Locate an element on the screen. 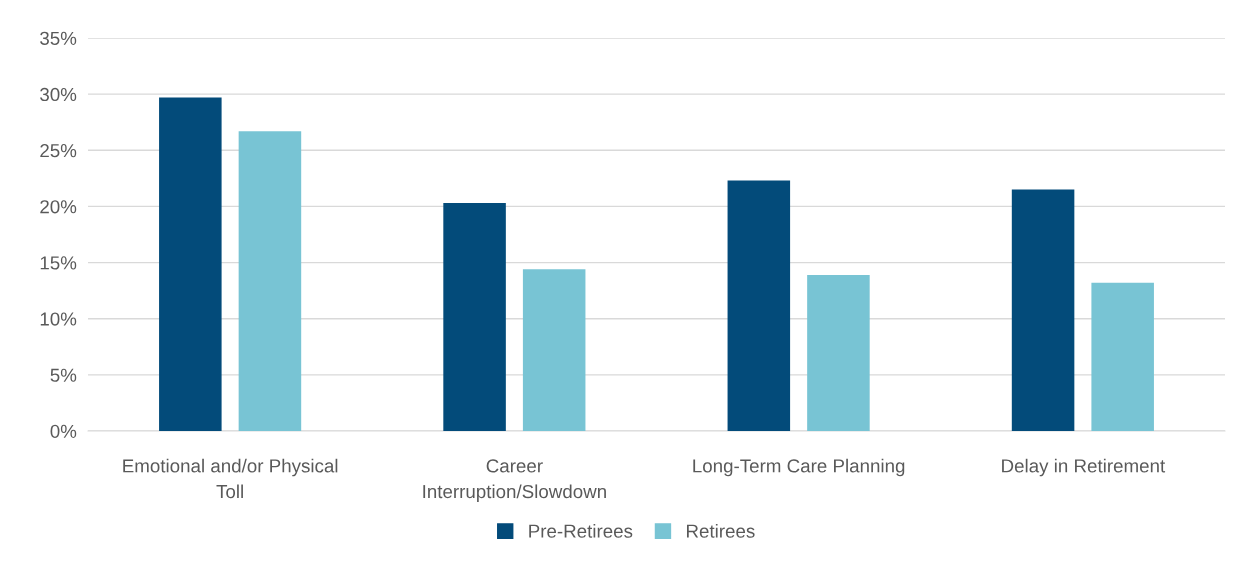  x-tick-label: Delay in Retirement is located at coordinates (1084, 467).